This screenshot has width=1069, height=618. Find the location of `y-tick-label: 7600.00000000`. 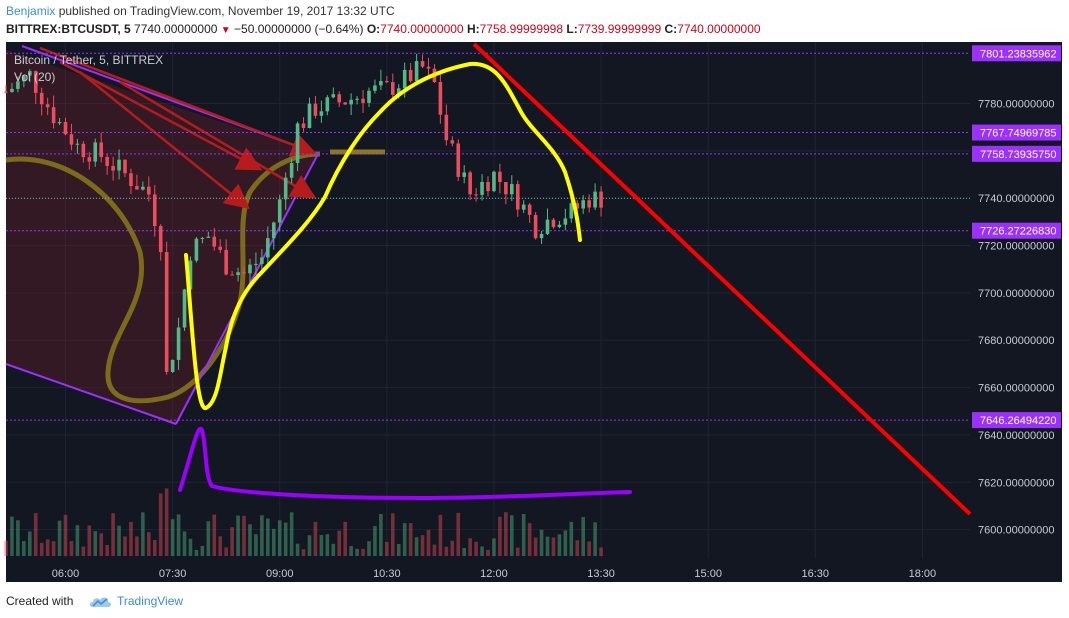

y-tick-label: 7600.00000000 is located at coordinates (1016, 531).